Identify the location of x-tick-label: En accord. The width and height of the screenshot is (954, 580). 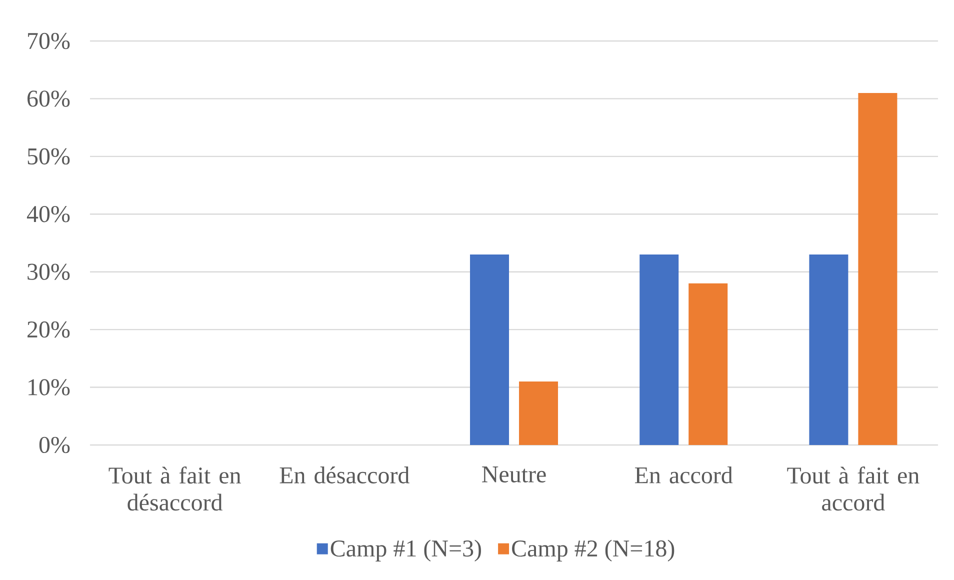
(683, 475).